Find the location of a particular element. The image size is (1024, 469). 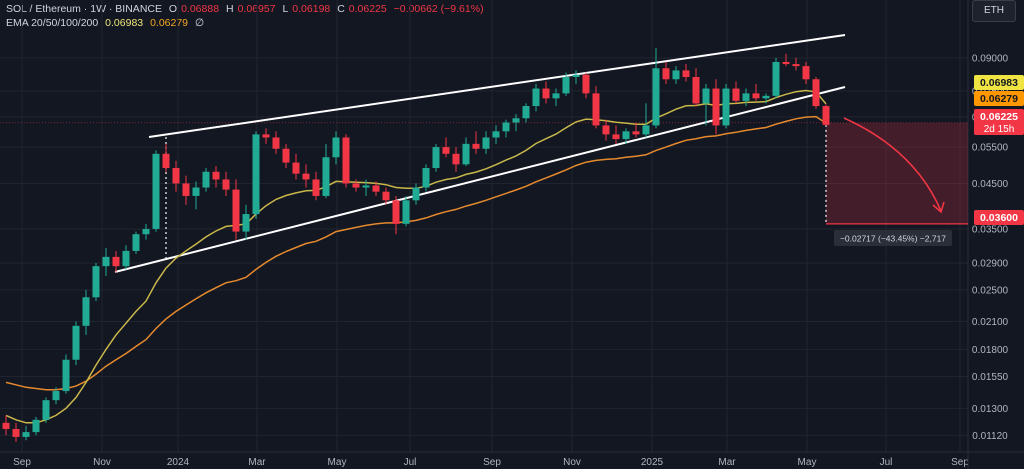

price-tag-label: 0.03600 is located at coordinates (999, 218).